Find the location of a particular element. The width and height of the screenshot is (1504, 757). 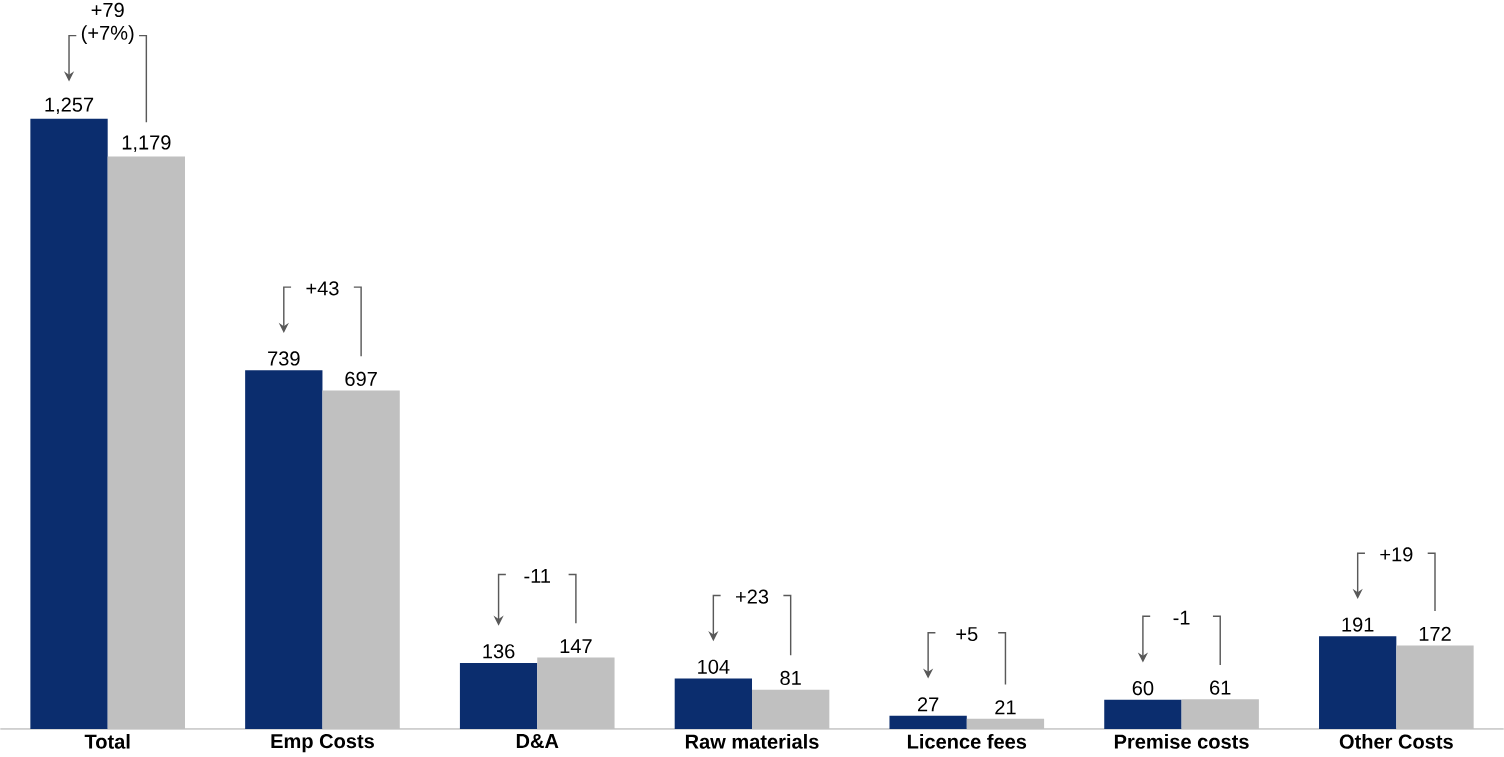

x-tick-label: Other Costs is located at coordinates (1396, 741).